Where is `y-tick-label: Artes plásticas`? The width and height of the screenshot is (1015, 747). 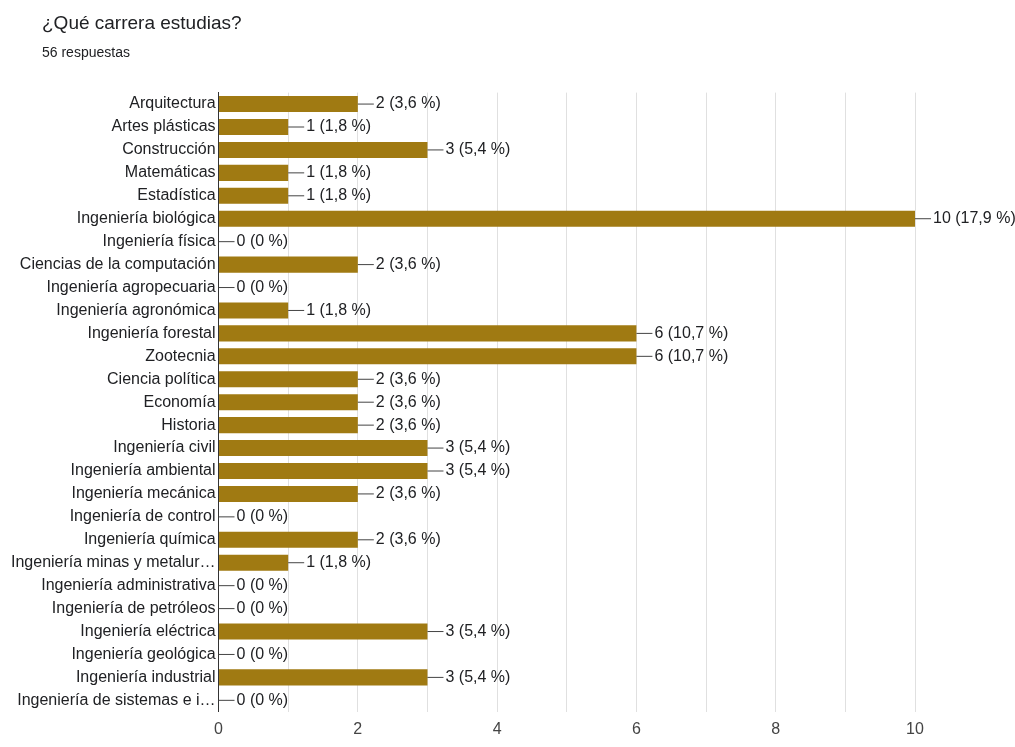 y-tick-label: Artes plásticas is located at coordinates (163, 126).